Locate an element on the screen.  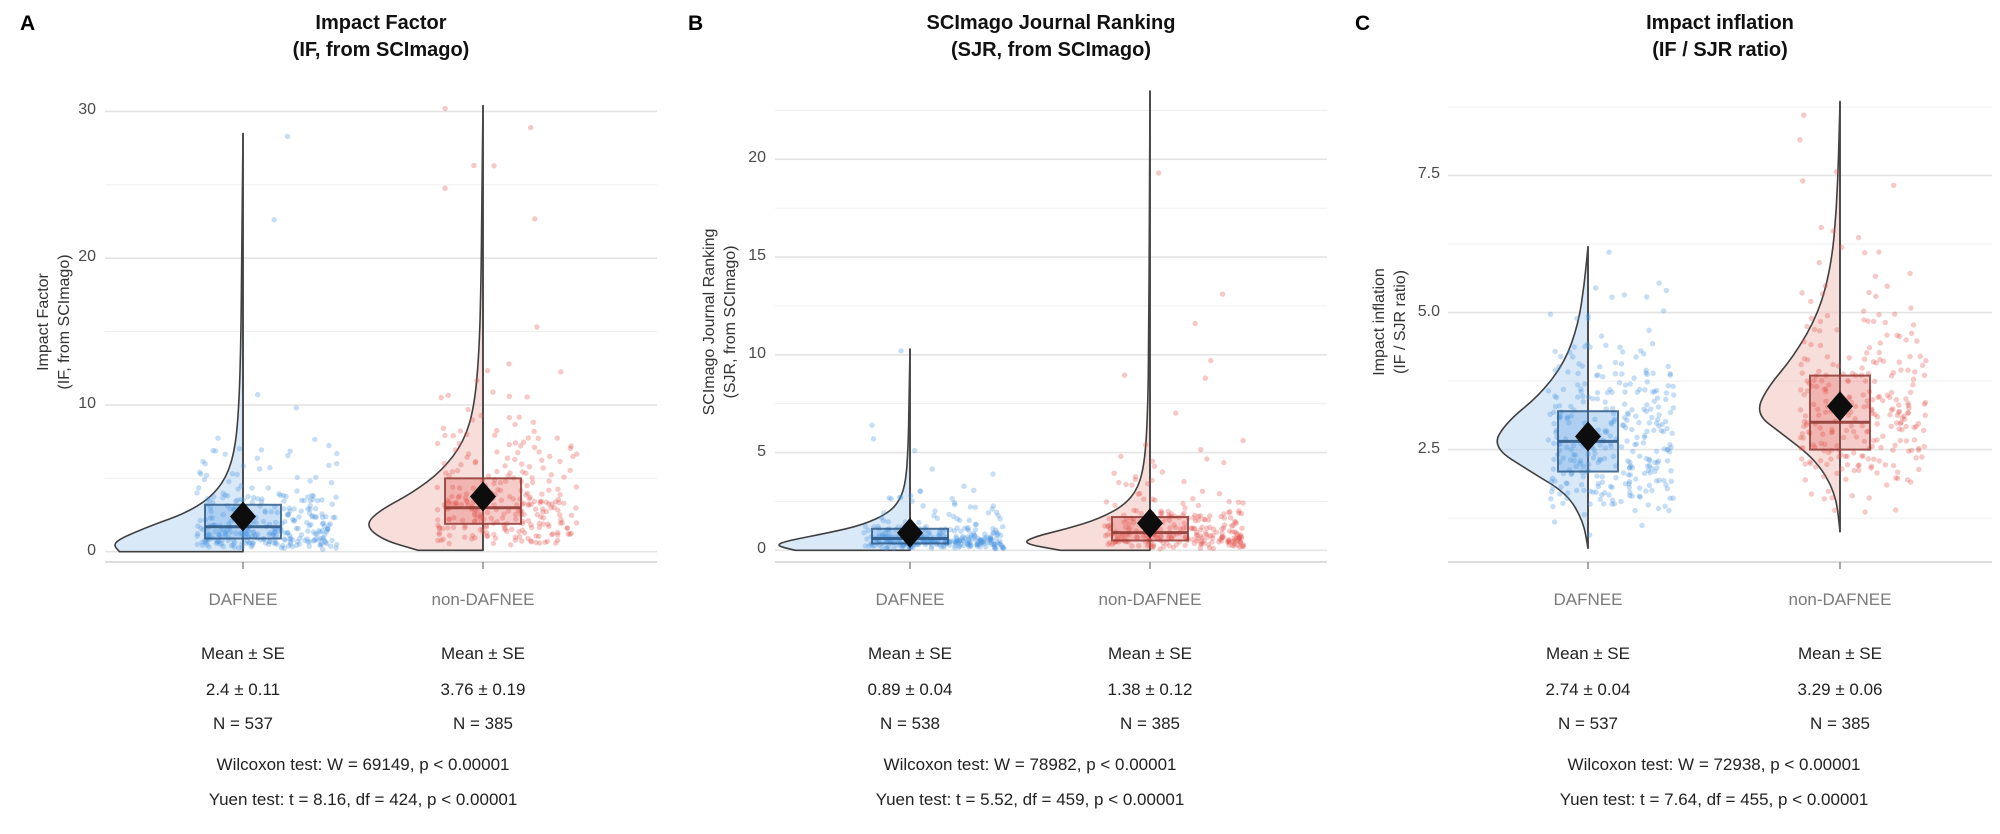
panel-b-wilcoxon-test: Wilcoxon test: W = 78982, p < 0.00001 is located at coordinates (1030, 764).